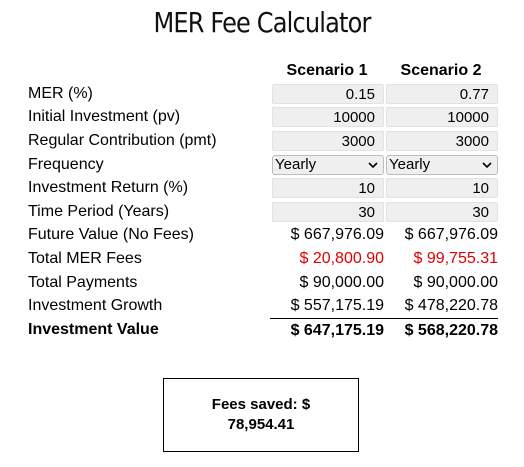  What do you see at coordinates (455, 258) in the screenshot?
I see `total-fees-scenario2: $ 99,755.31` at bounding box center [455, 258].